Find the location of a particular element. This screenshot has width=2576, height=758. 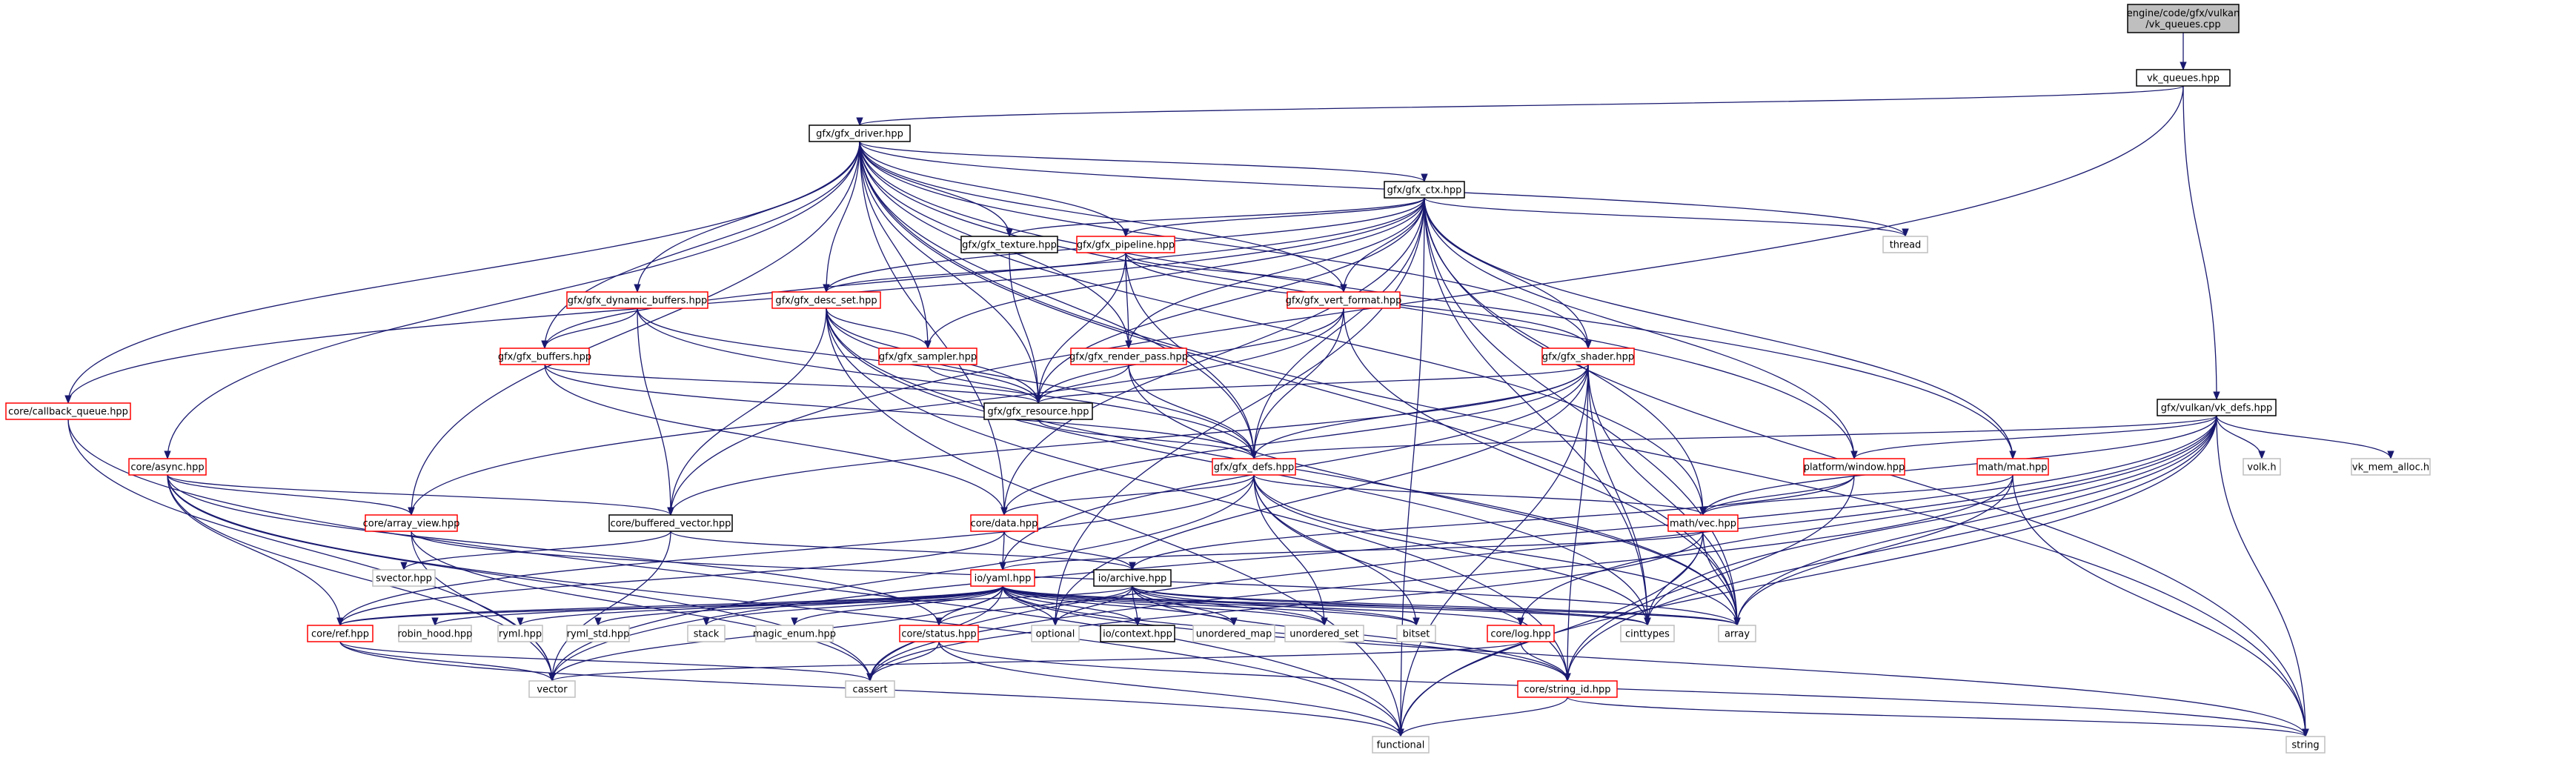

node-string-id-label: core/string_id.hpp is located at coordinates (1567, 690).